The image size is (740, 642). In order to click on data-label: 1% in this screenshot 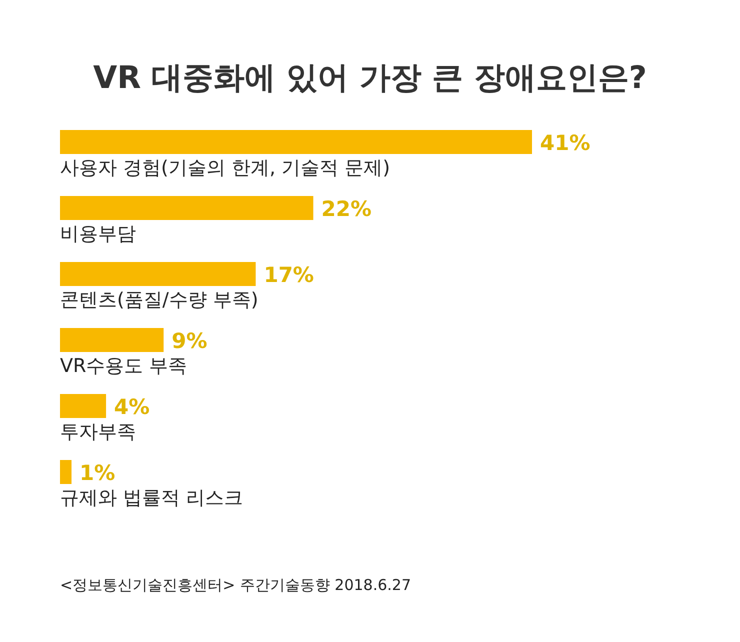, I will do `click(98, 473)`.